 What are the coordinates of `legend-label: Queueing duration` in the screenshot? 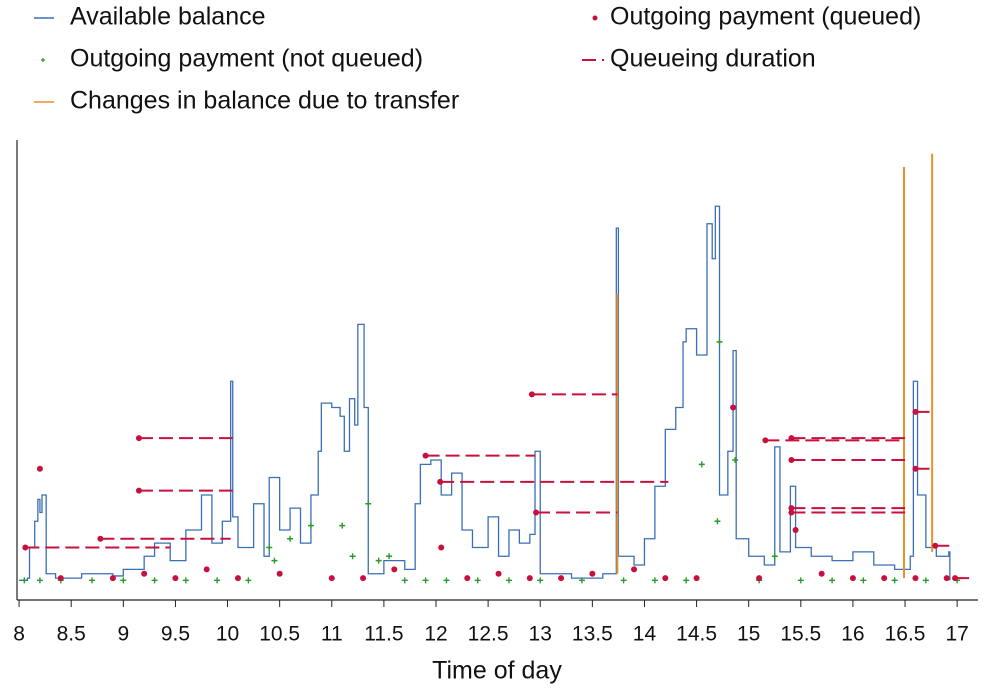 It's located at (713, 59).